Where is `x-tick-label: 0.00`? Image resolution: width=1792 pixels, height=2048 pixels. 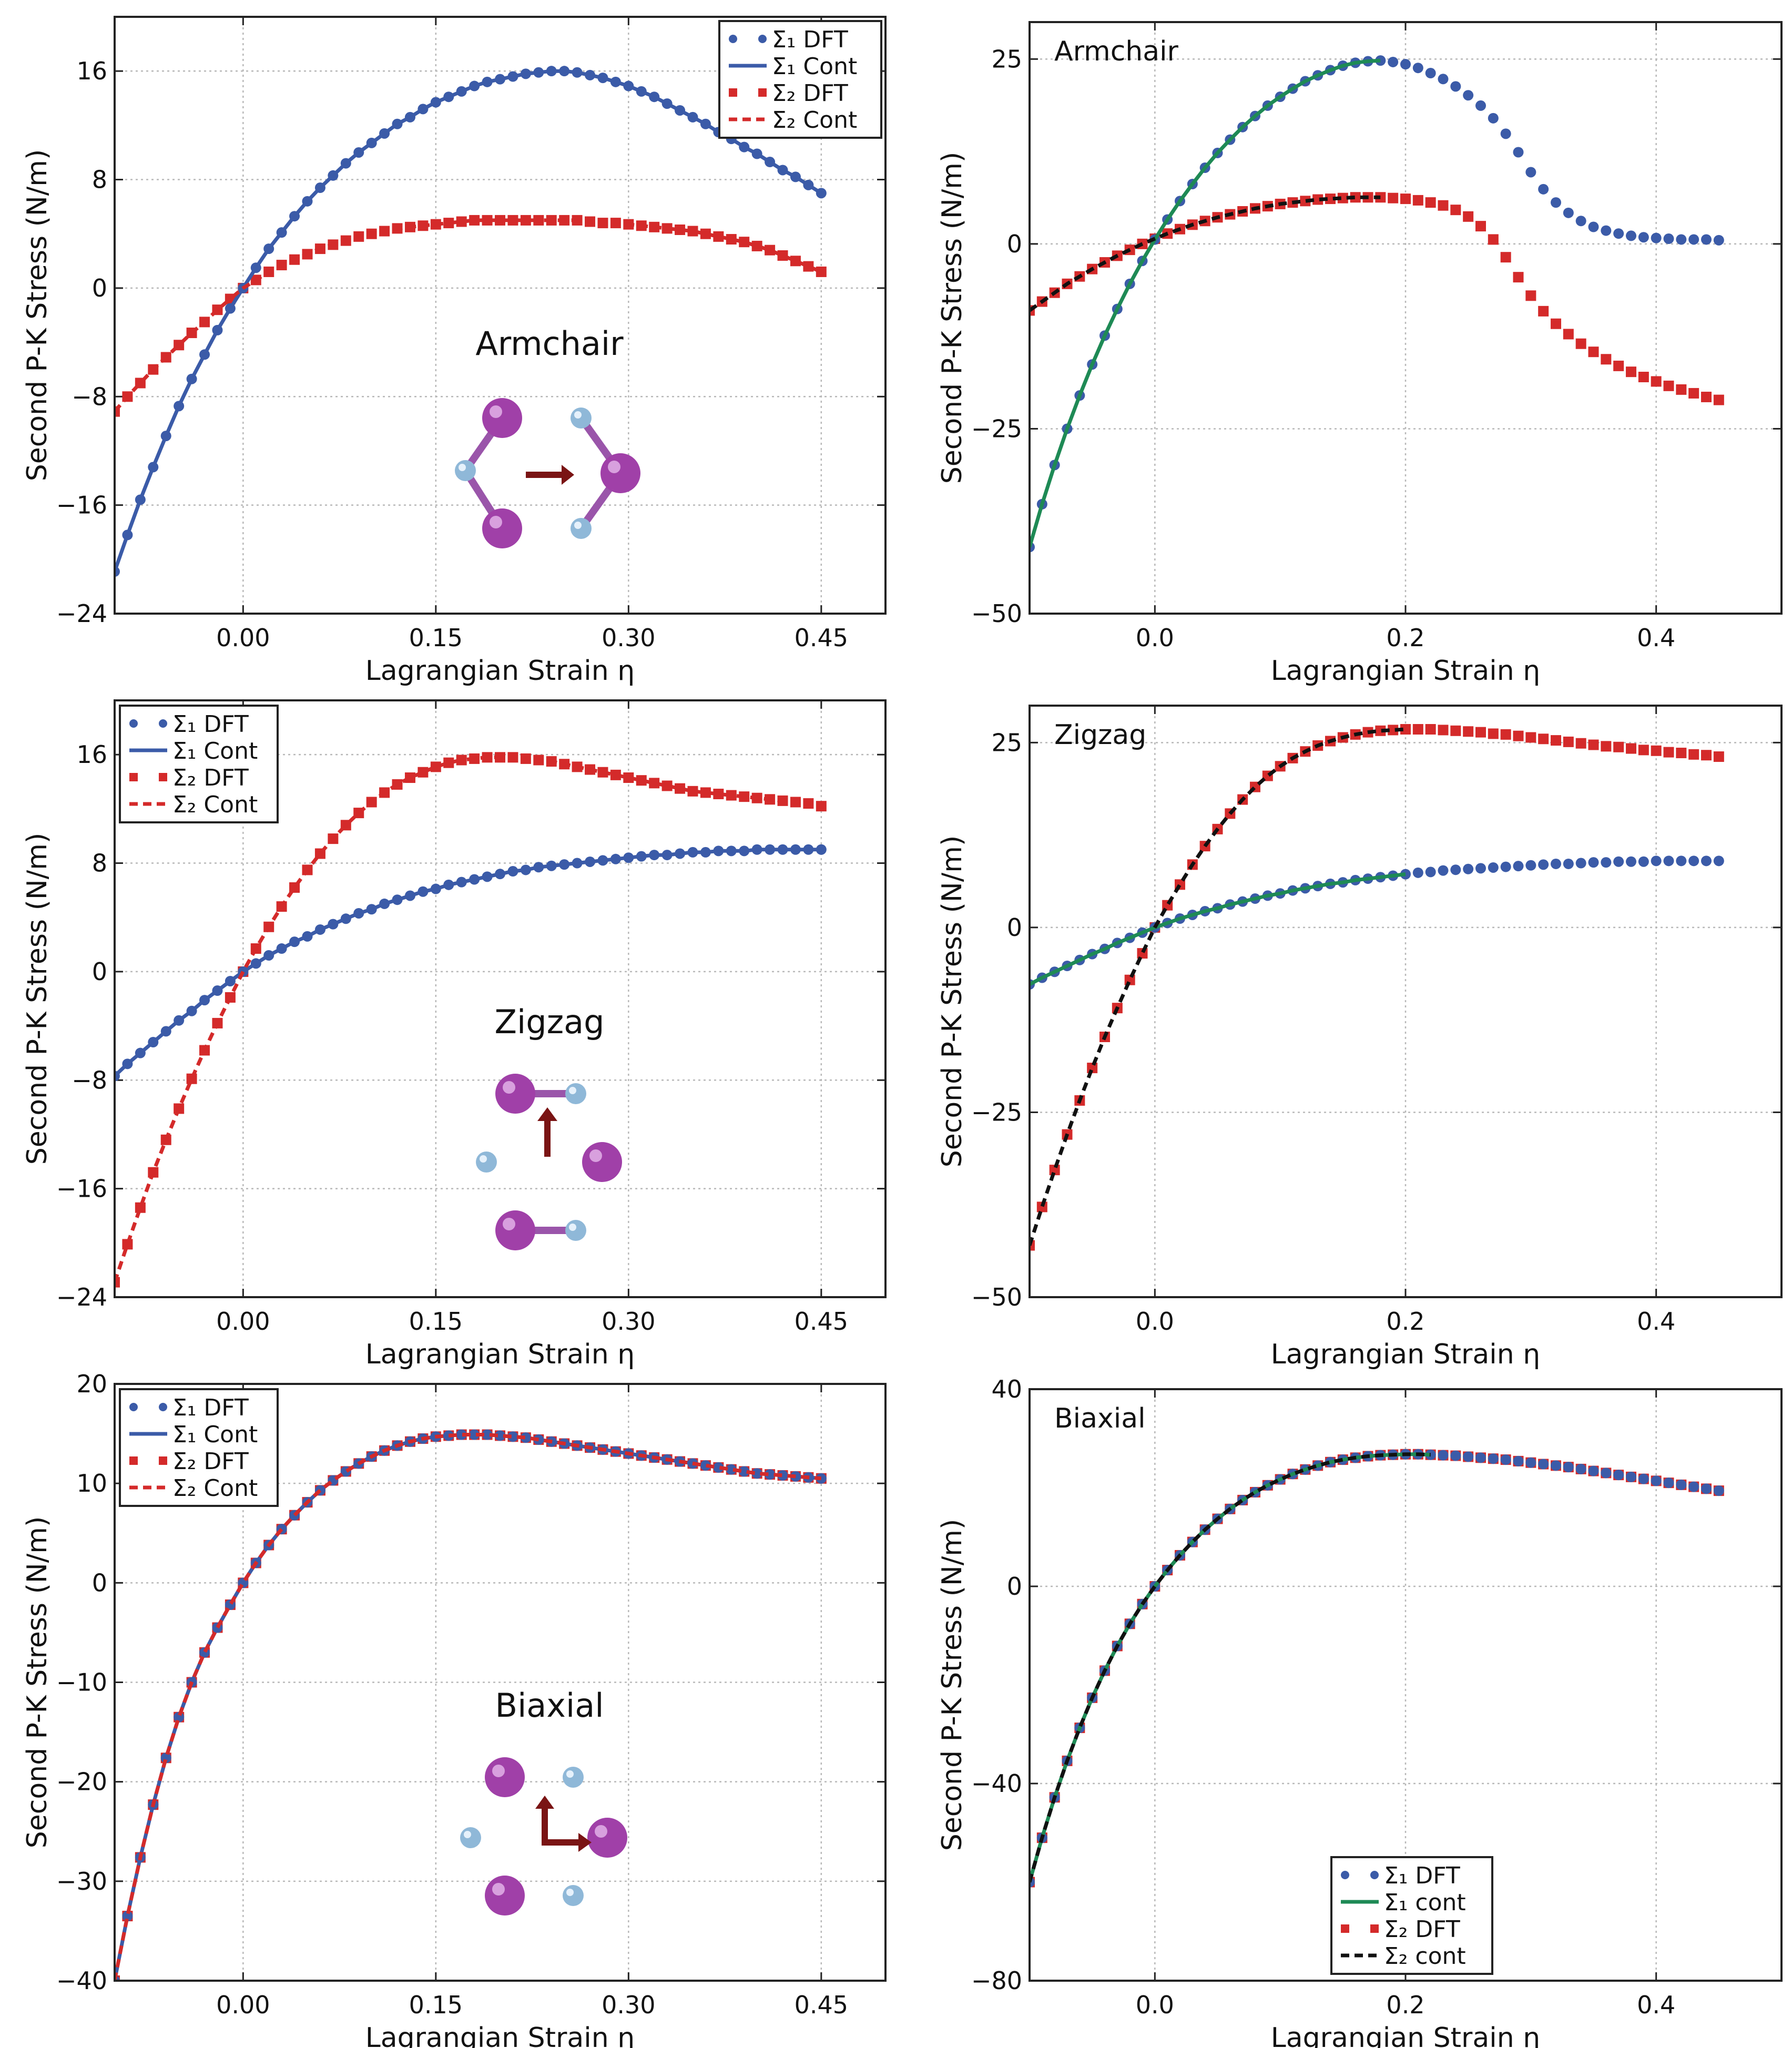 x-tick-label: 0.00 is located at coordinates (243, 2005).